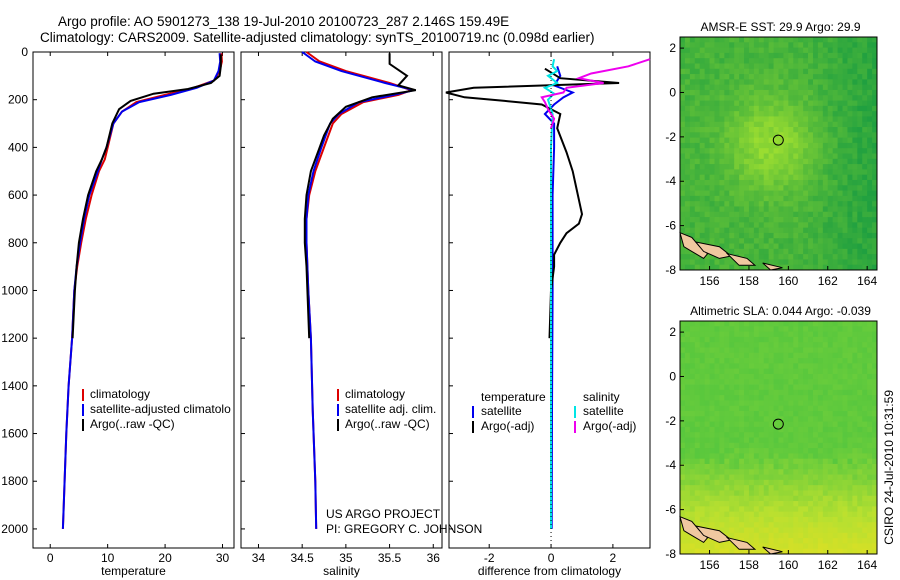 The height and width of the screenshot is (580, 900). What do you see at coordinates (489, 558) in the screenshot?
I see `difference-xtick-label: -2` at bounding box center [489, 558].